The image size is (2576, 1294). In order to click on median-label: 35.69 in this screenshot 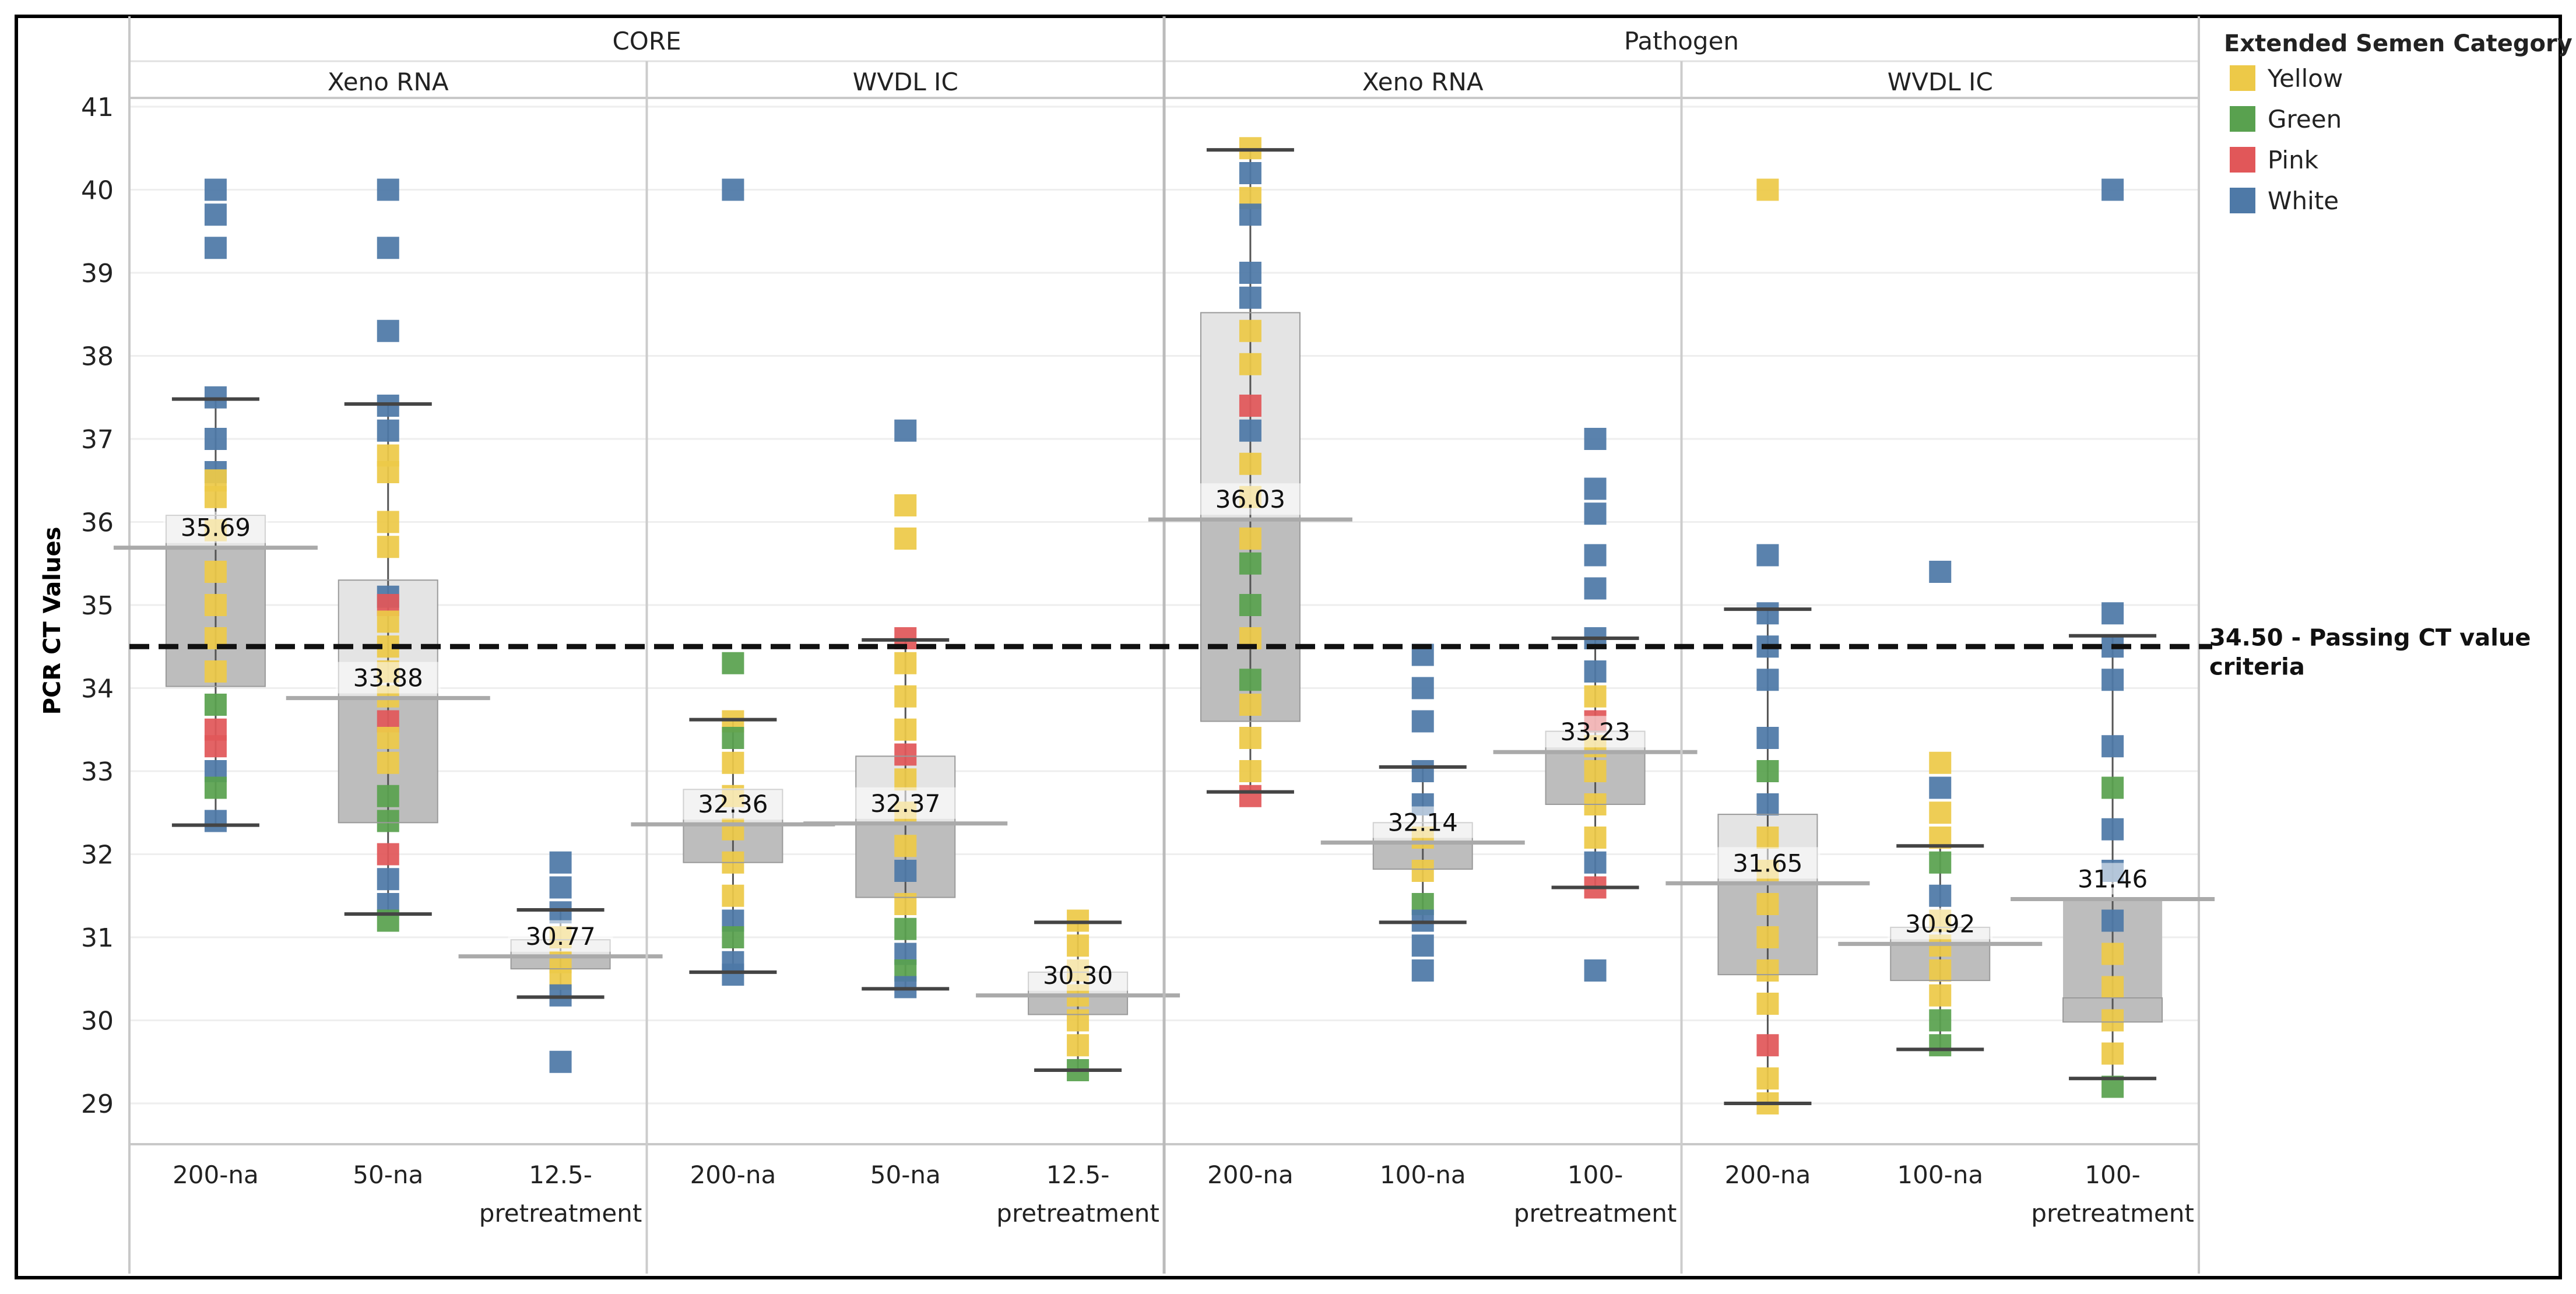, I will do `click(216, 528)`.